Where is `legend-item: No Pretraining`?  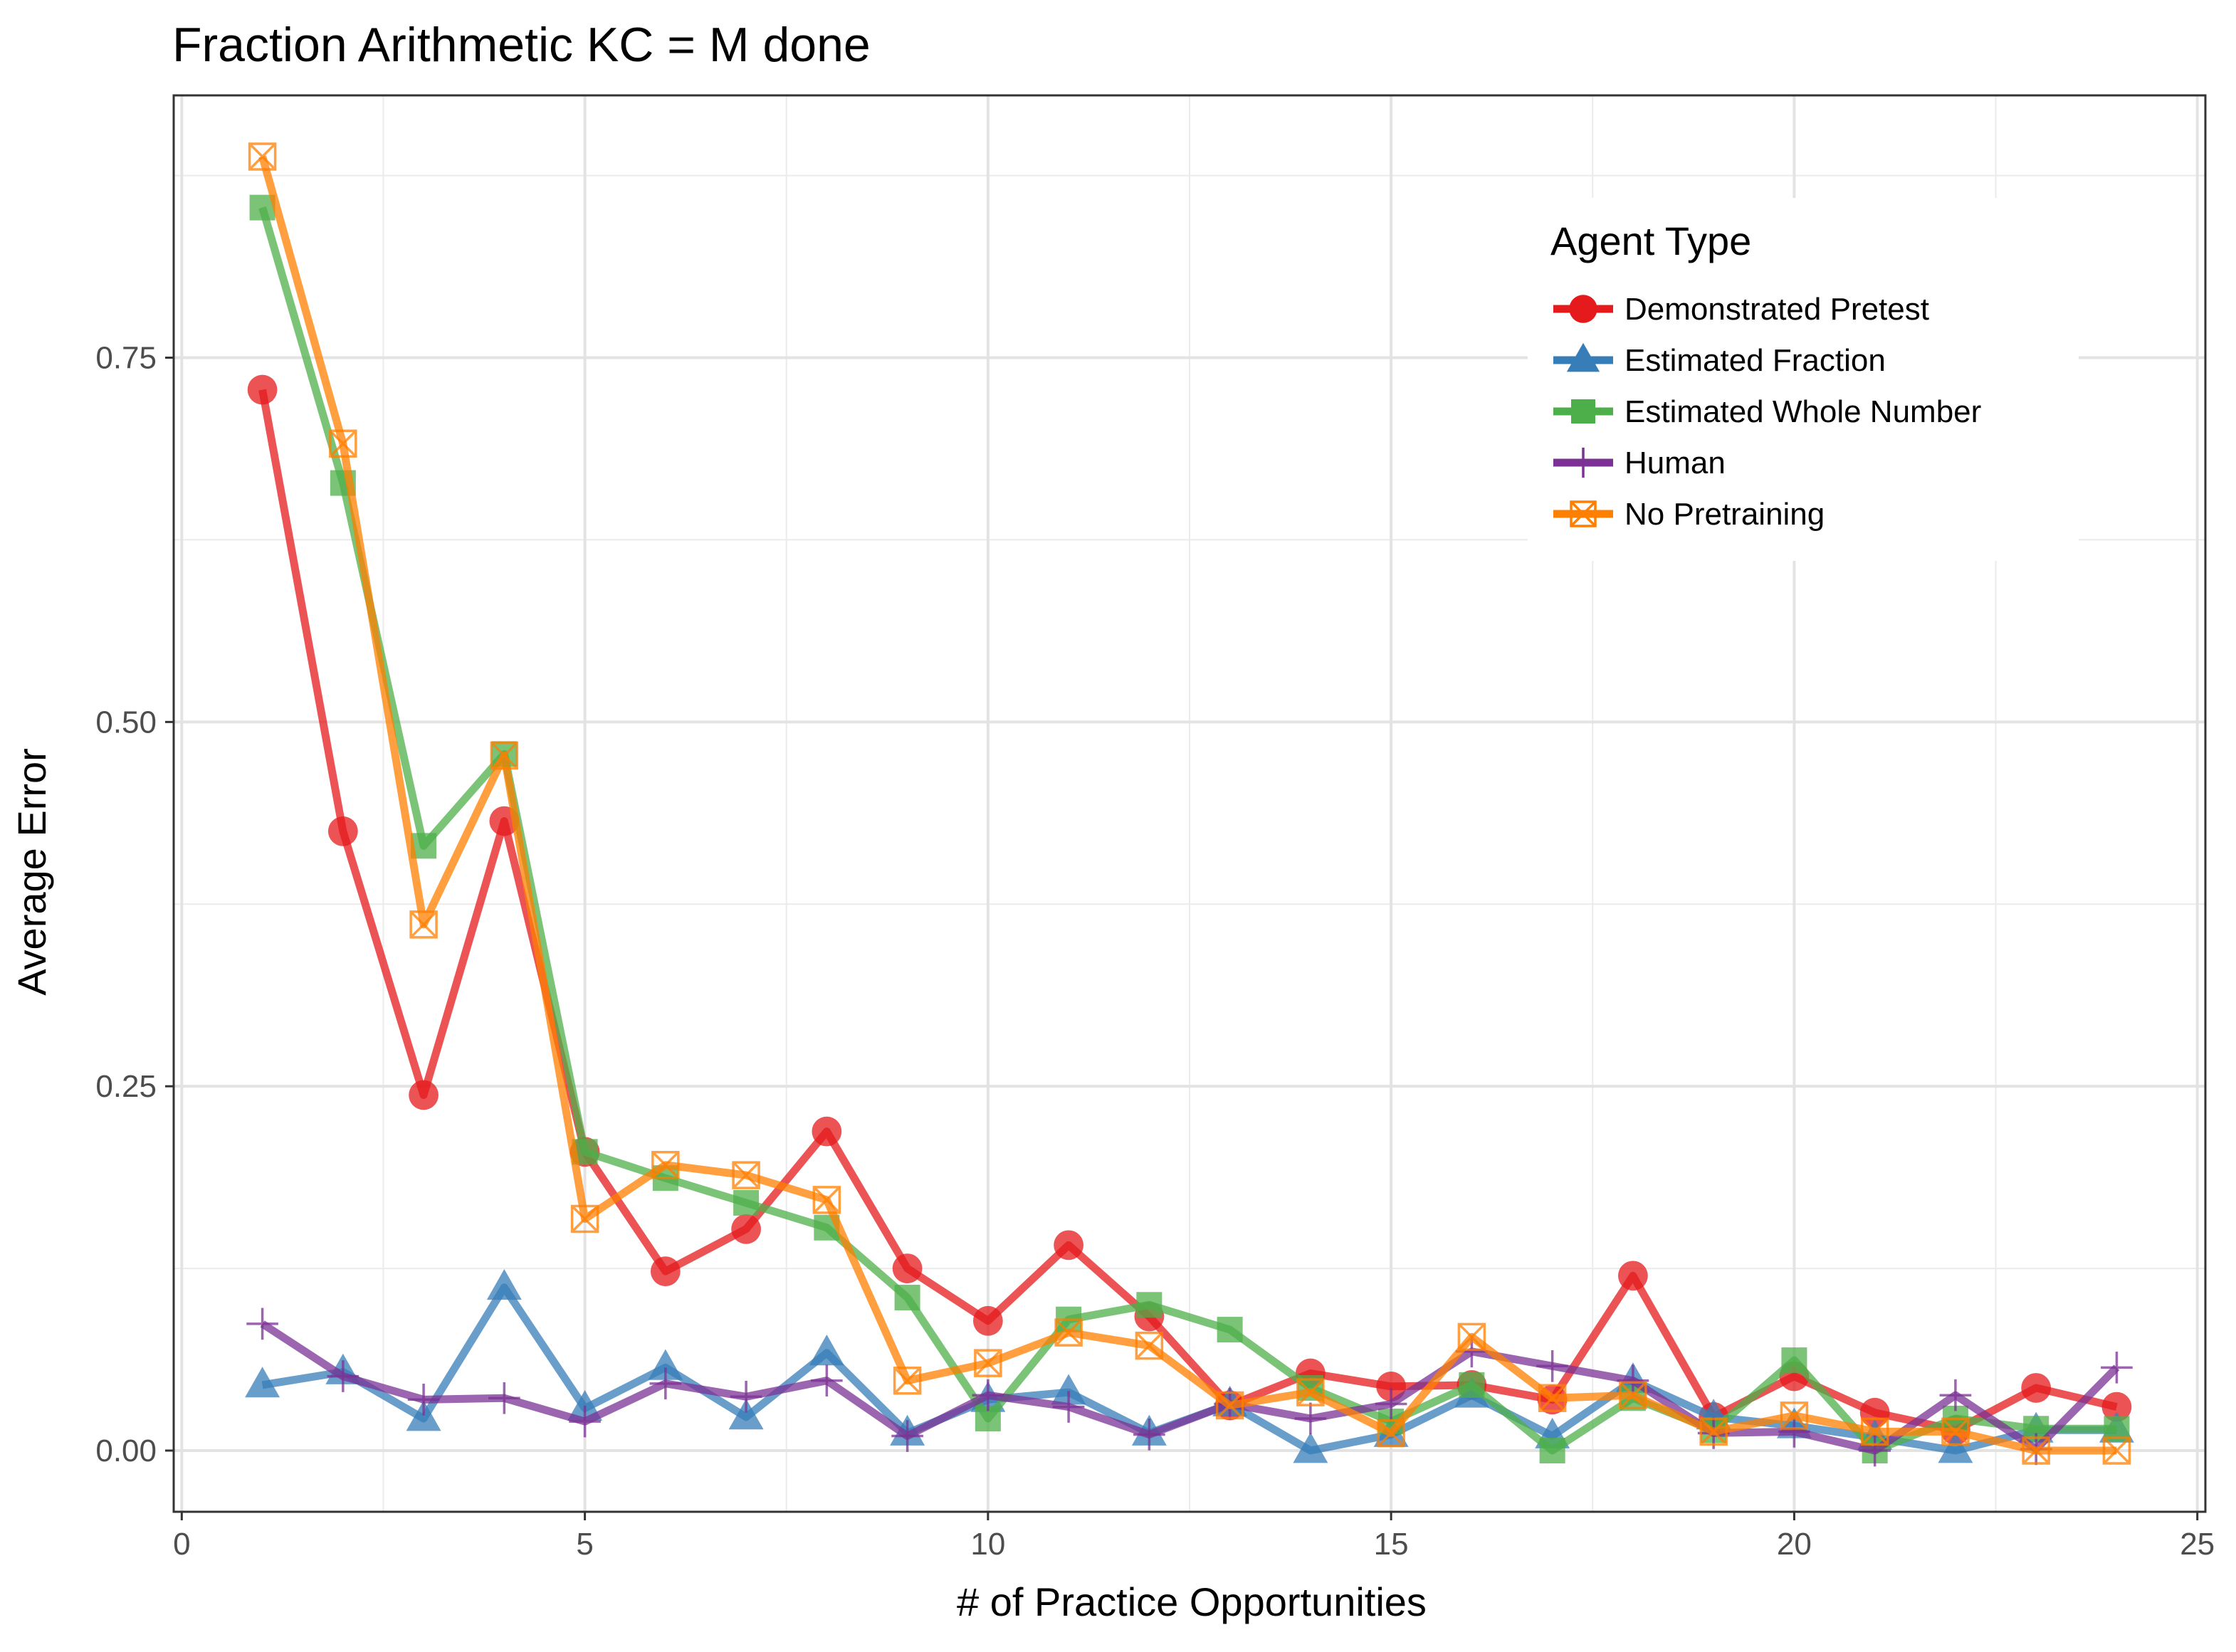
legend-item: No Pretraining is located at coordinates (1689, 514).